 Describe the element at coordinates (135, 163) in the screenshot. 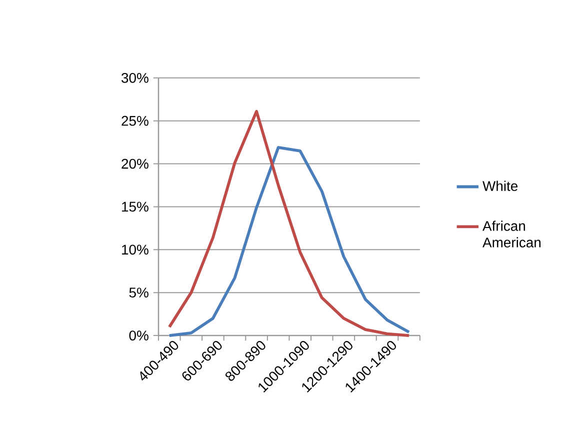

I see `y-tick-label: 20%` at that location.